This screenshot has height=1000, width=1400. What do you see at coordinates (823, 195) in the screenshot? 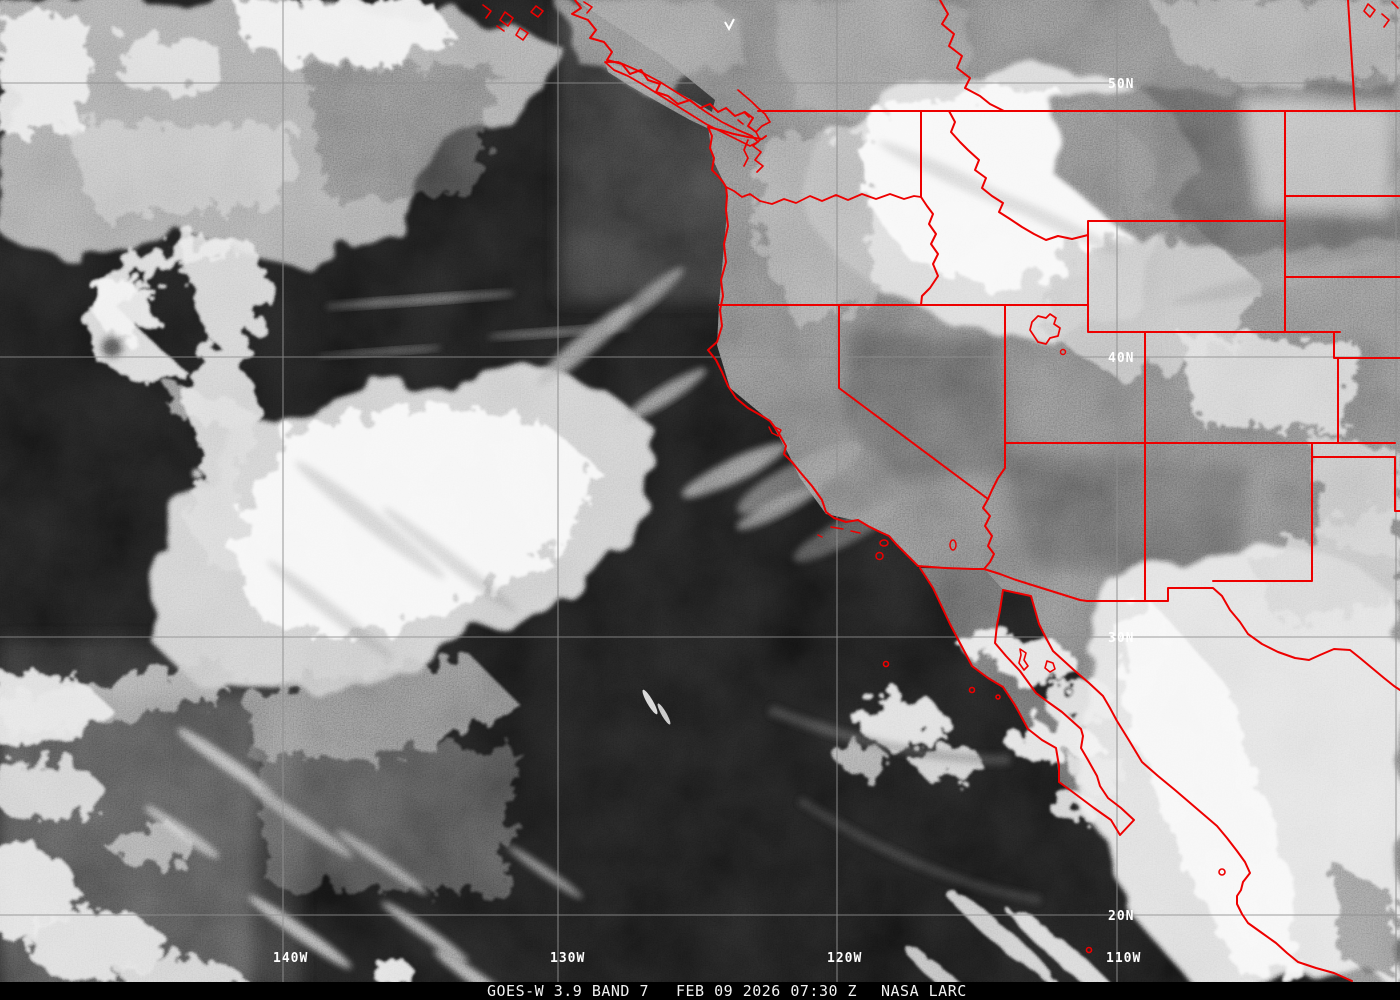
I see `wa-or-border` at bounding box center [823, 195].